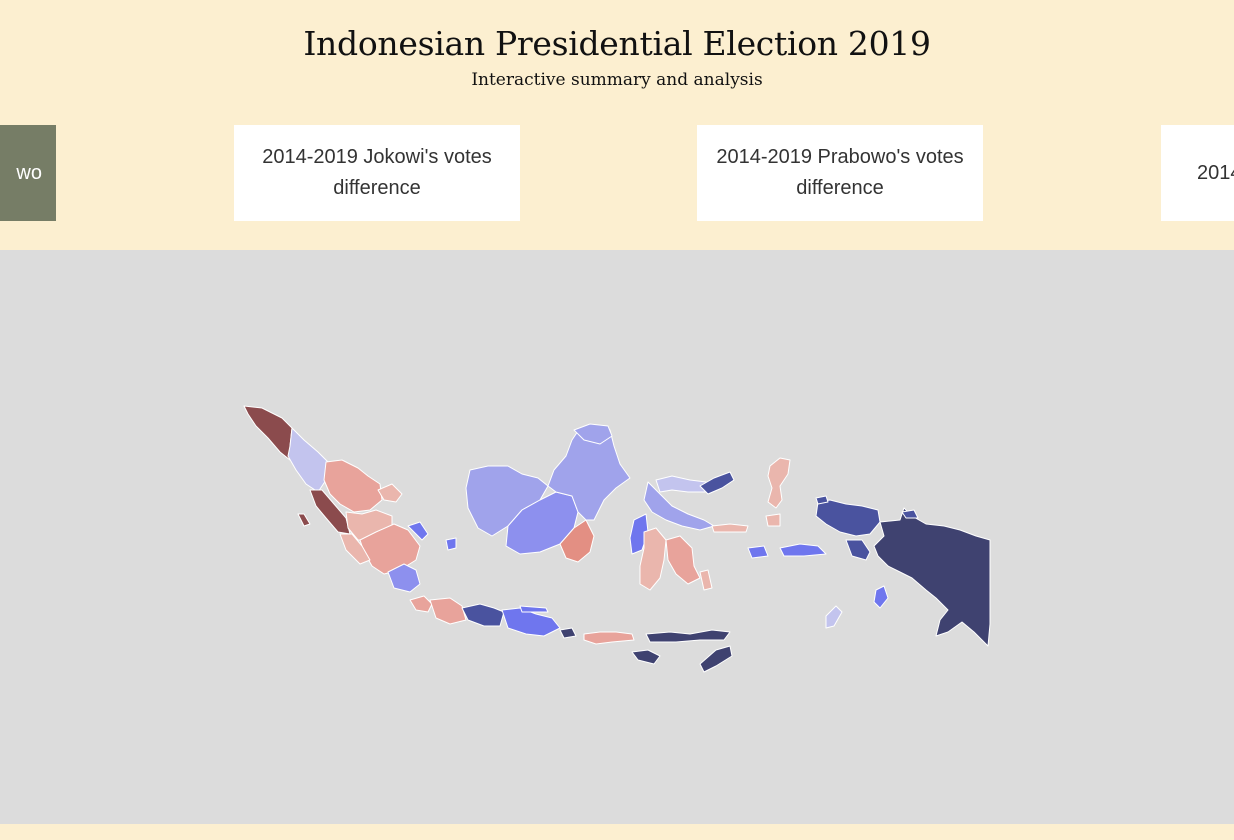  I want to click on province-central-kalimantan, so click(542, 523).